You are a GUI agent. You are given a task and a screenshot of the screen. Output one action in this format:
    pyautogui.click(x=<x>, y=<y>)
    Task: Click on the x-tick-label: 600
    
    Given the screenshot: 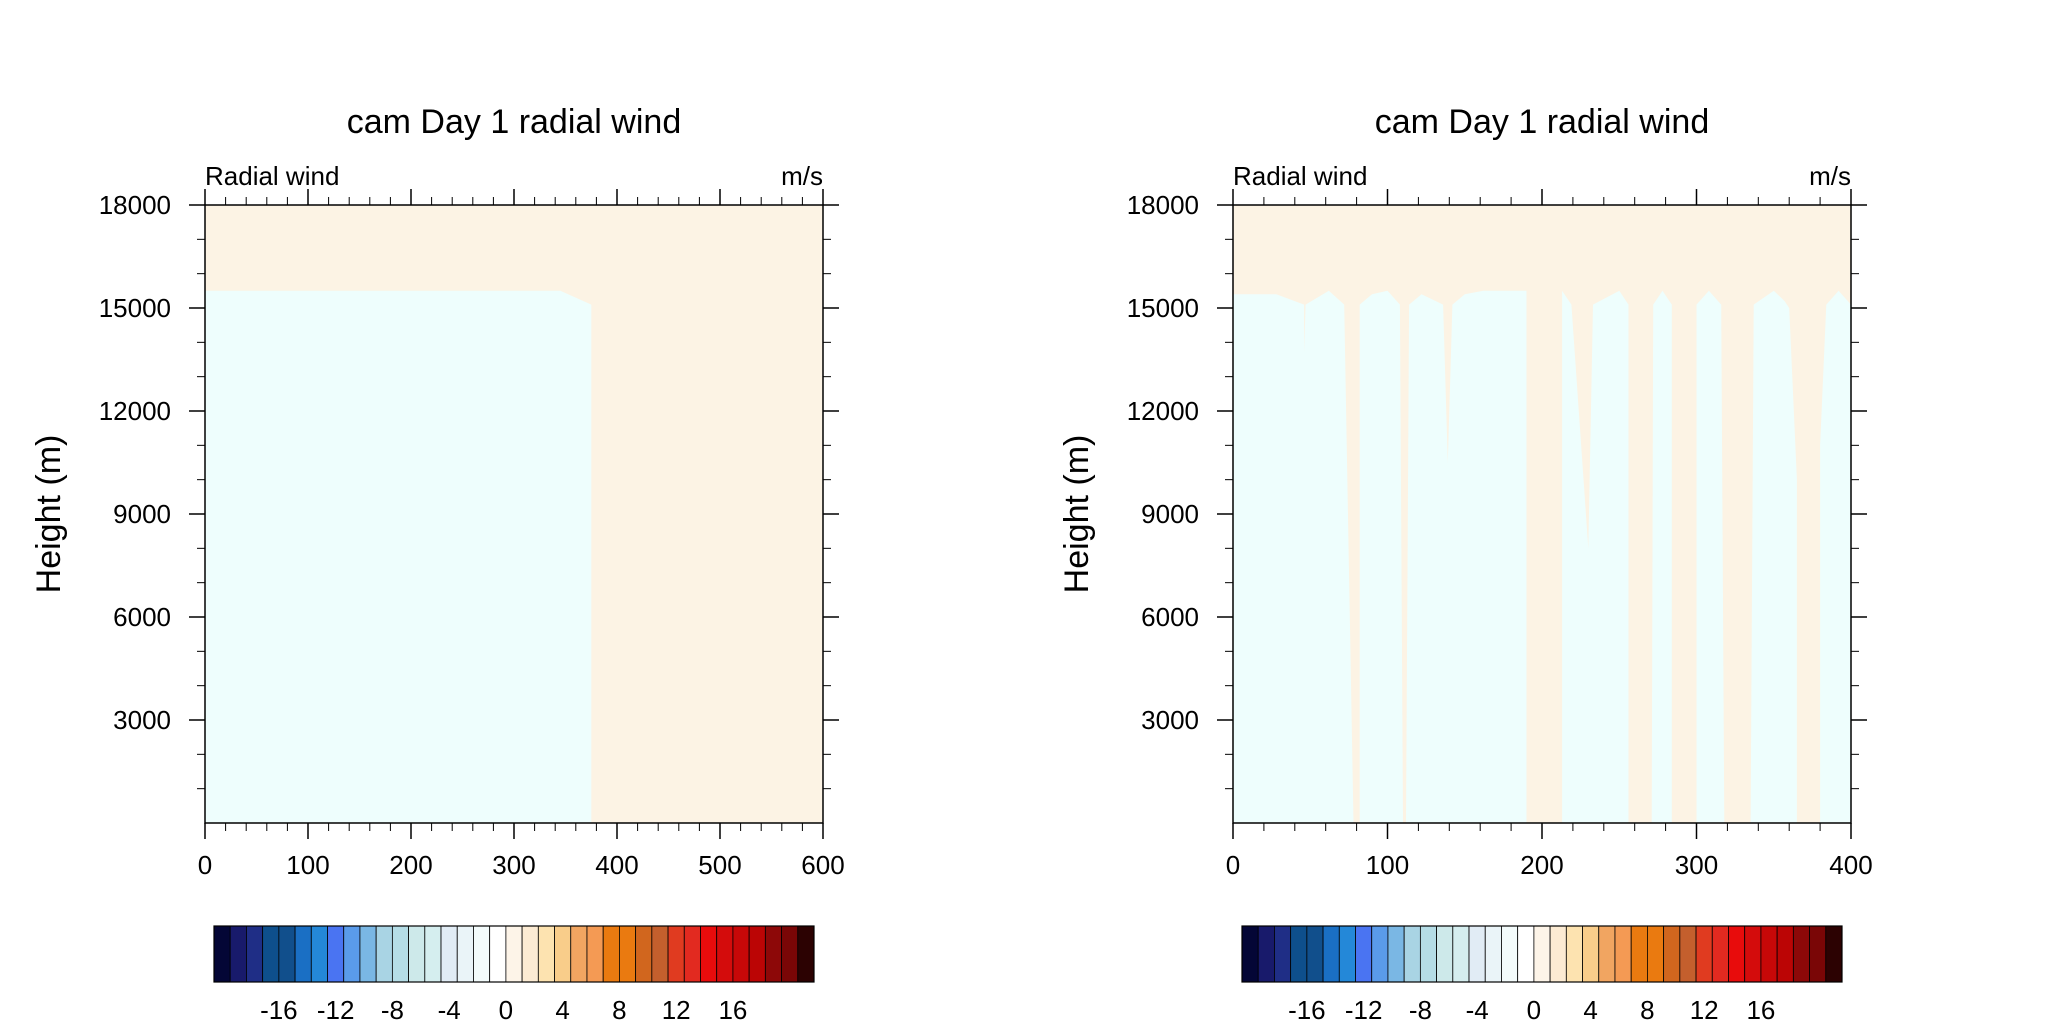 What is the action you would take?
    pyautogui.click(x=822, y=865)
    